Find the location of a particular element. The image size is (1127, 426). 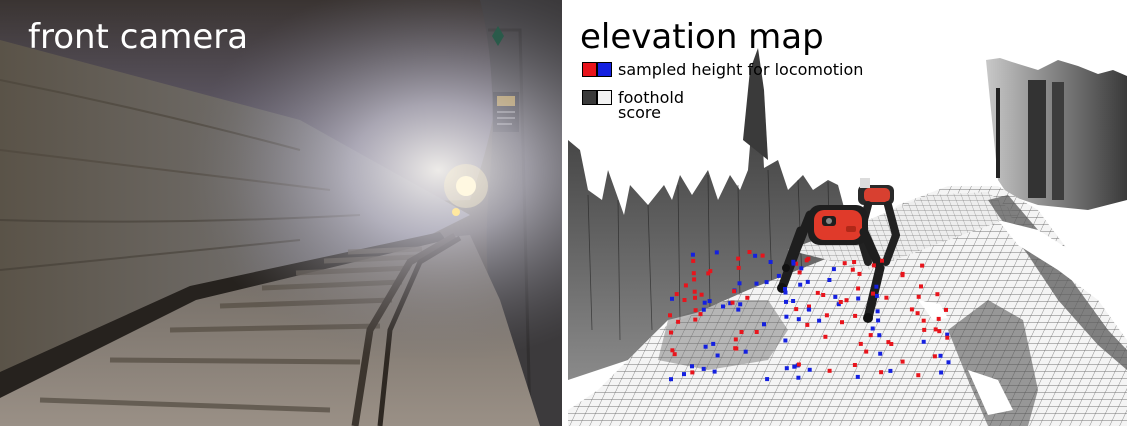

sampled-height-label: sampled height for locomotion is located at coordinates (741, 69).